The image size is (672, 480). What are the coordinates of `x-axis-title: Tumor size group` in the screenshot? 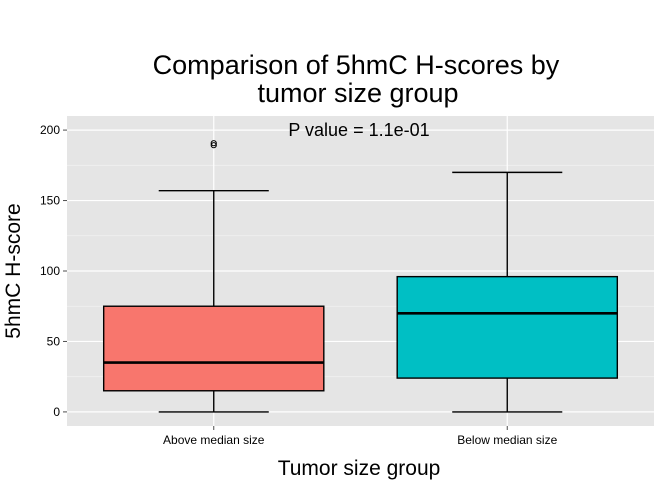 It's located at (359, 468).